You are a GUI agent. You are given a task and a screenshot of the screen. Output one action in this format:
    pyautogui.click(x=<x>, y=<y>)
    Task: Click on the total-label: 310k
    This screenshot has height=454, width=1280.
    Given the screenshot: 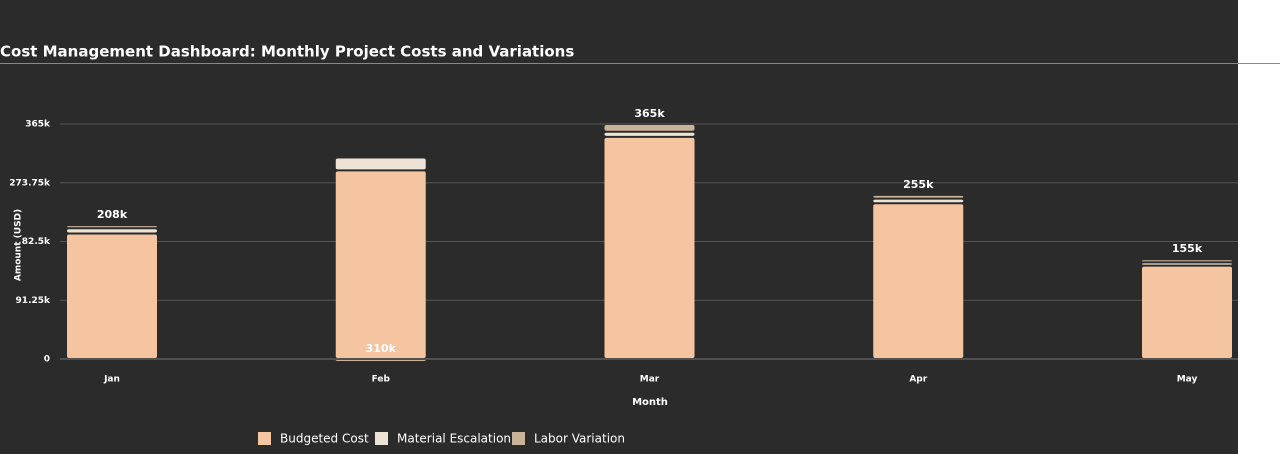 What is the action you would take?
    pyautogui.click(x=381, y=348)
    